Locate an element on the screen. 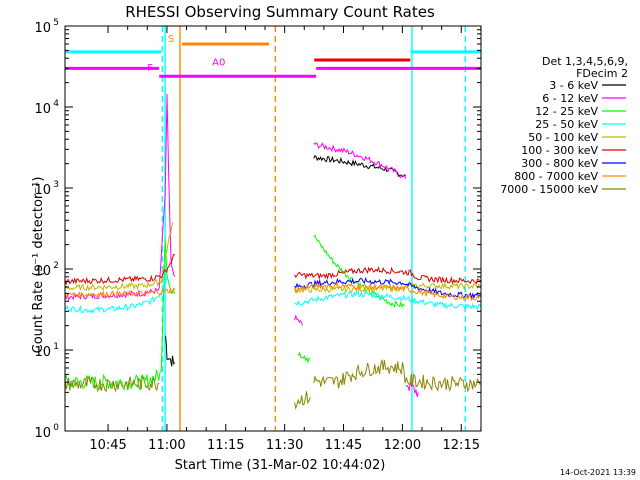 This screenshot has height=480, width=640. chart-title: RHESSI Observing Summary Count Rates is located at coordinates (280, 12).